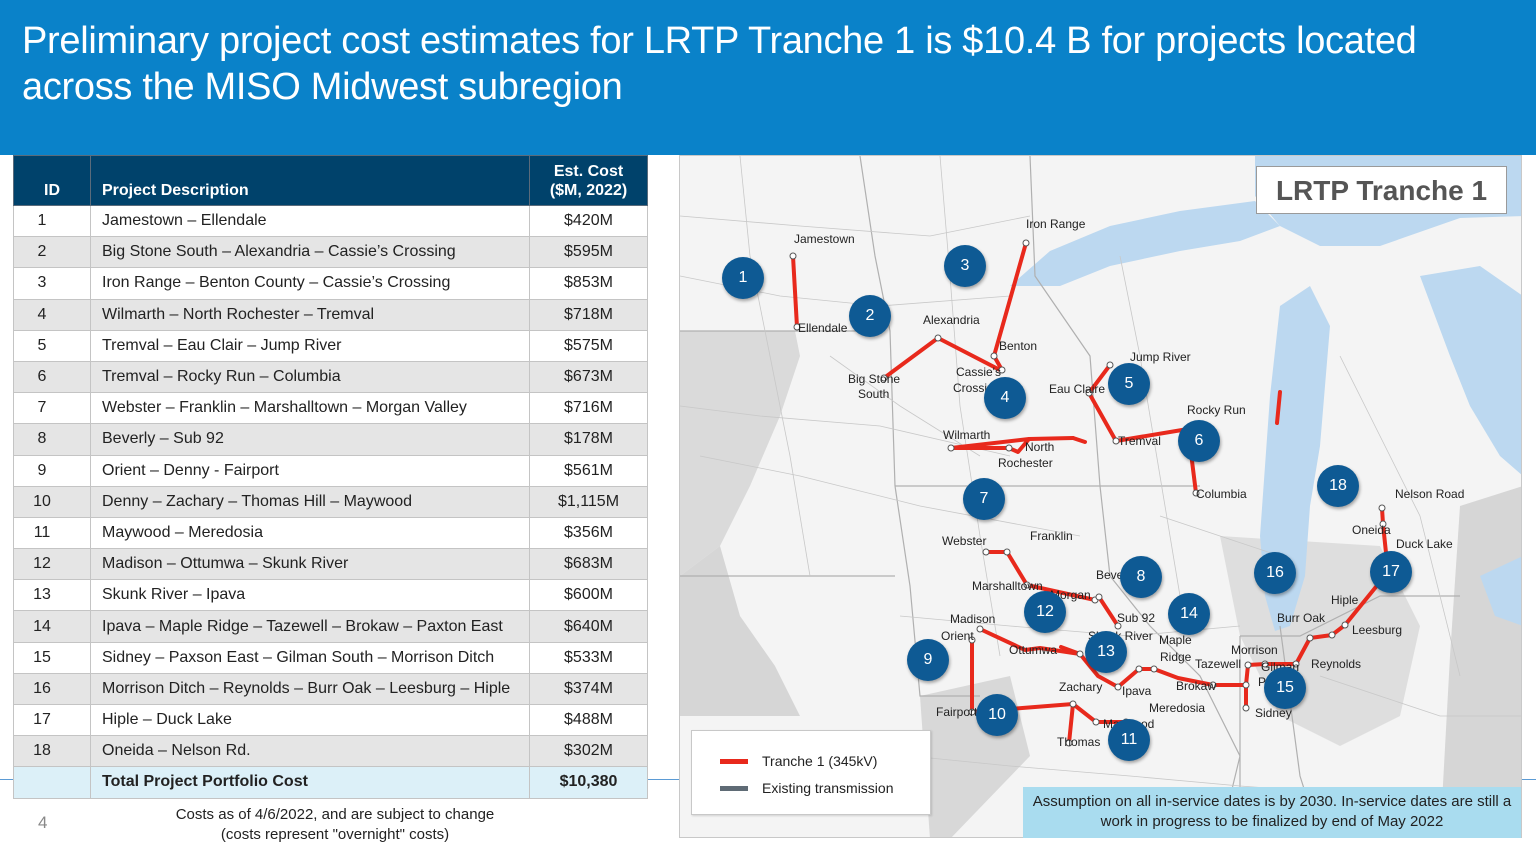 The image size is (1536, 857). I want to click on cell-id: 16, so click(52, 689).